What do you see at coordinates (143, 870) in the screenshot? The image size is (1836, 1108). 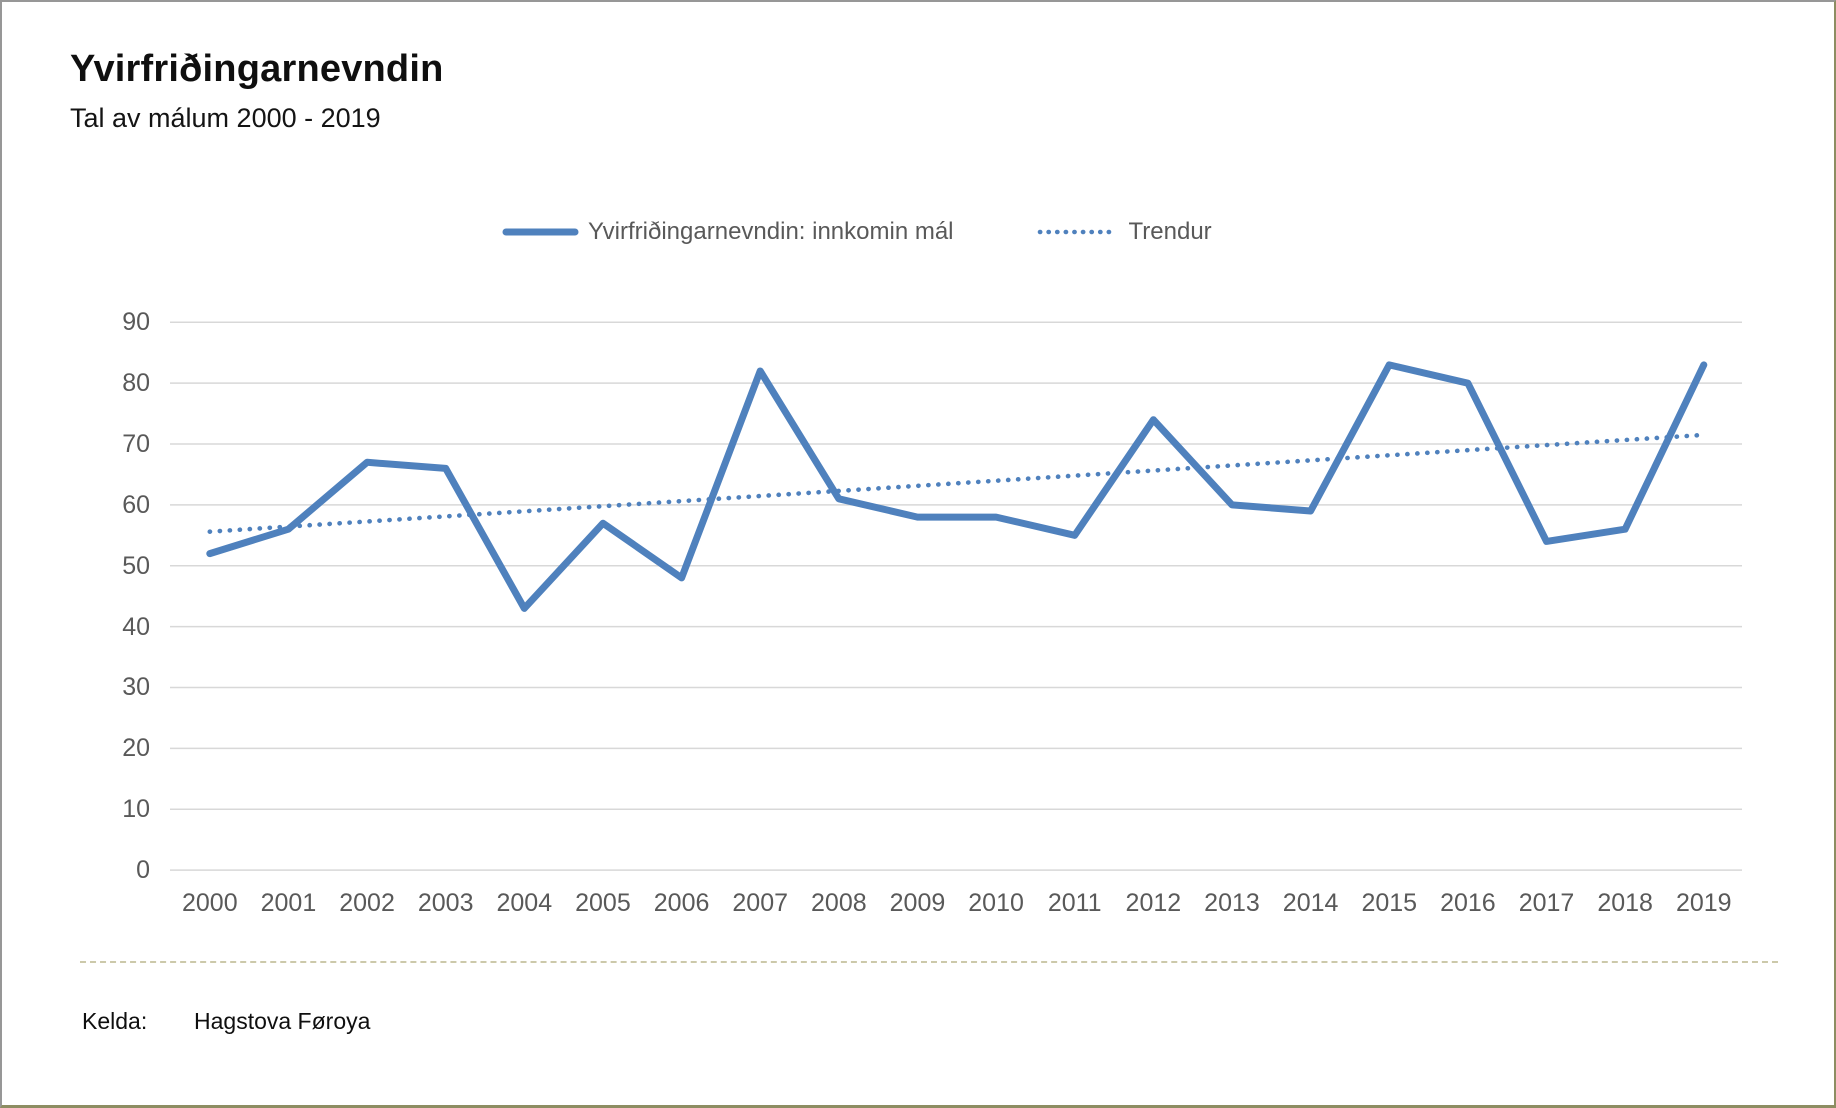 I see `y-axis-label: 0` at bounding box center [143, 870].